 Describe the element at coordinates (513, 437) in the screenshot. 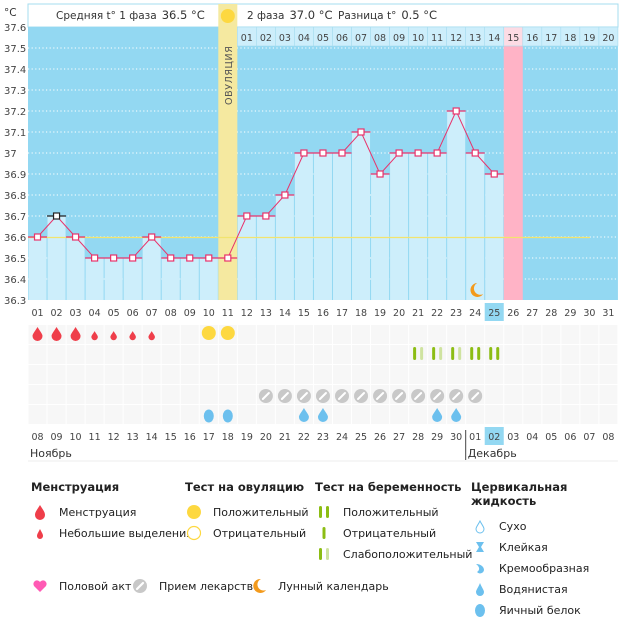

I see `date-label: 03` at that location.